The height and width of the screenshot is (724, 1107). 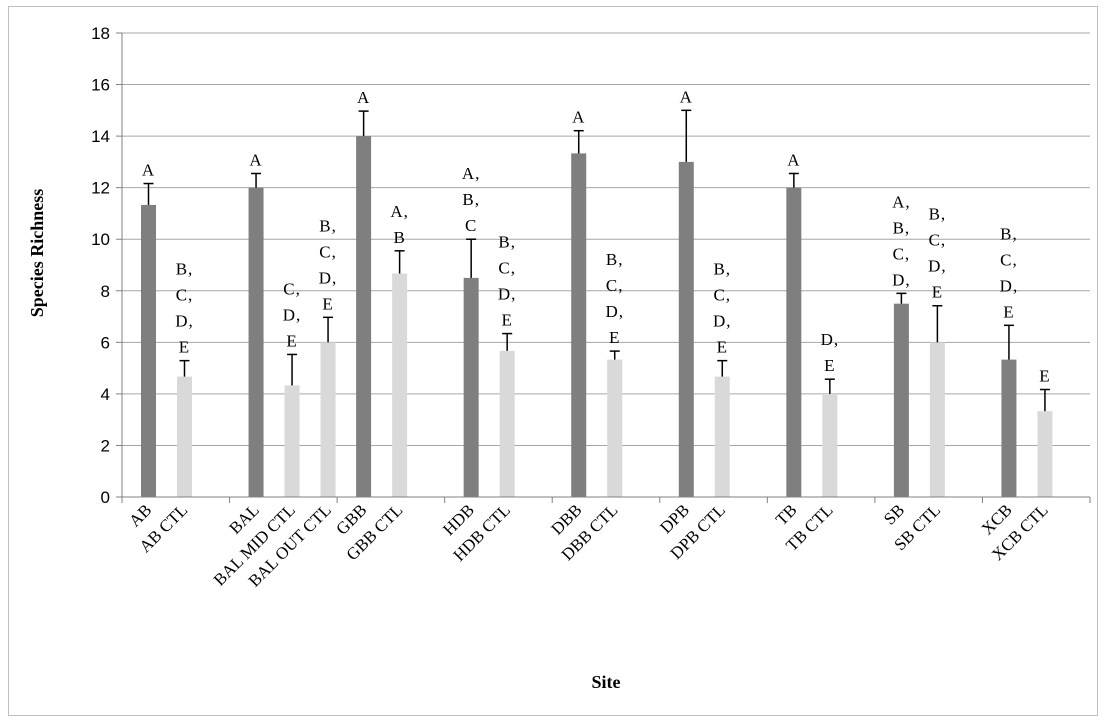 What do you see at coordinates (105, 291) in the screenshot?
I see `y-tick-label: 8` at bounding box center [105, 291].